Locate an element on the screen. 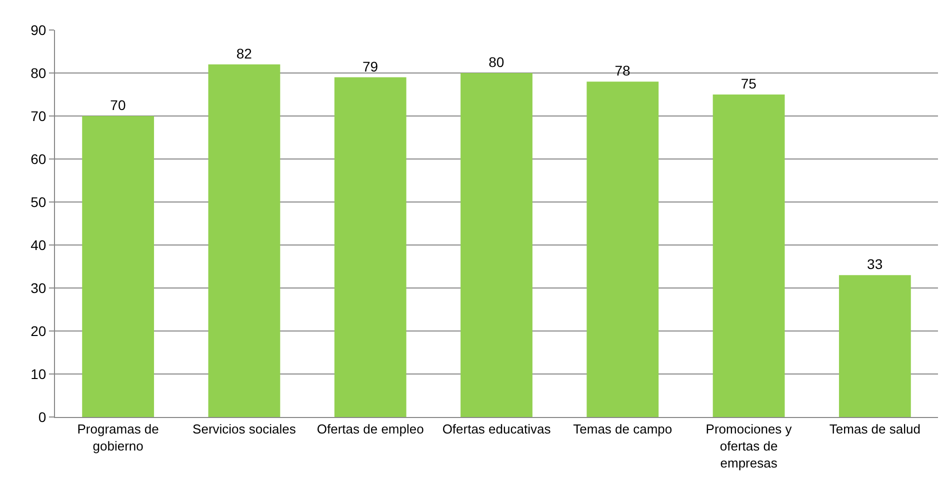  y-tick-label: 10 is located at coordinates (38, 374).